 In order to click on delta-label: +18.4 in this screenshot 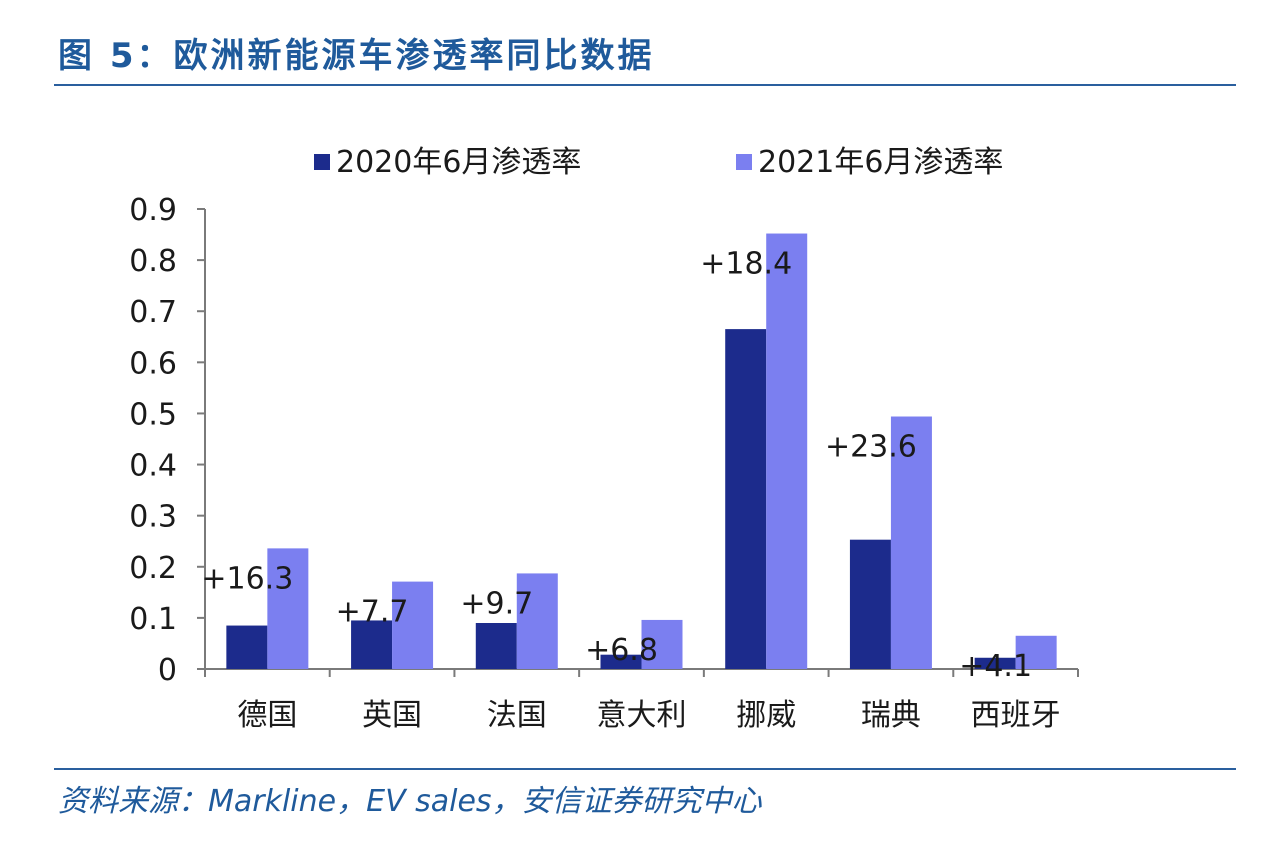, I will do `click(746, 264)`.